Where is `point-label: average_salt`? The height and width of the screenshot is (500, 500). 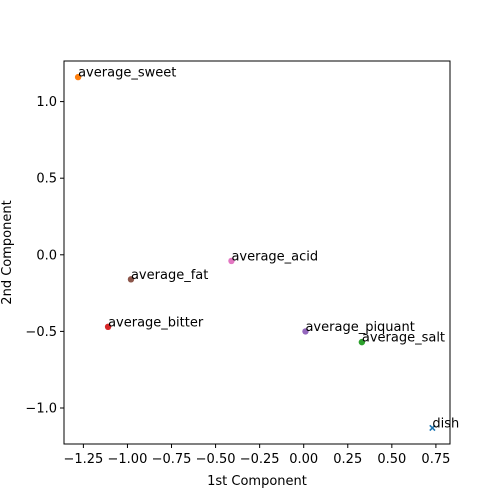
point-label: average_salt is located at coordinates (403, 338).